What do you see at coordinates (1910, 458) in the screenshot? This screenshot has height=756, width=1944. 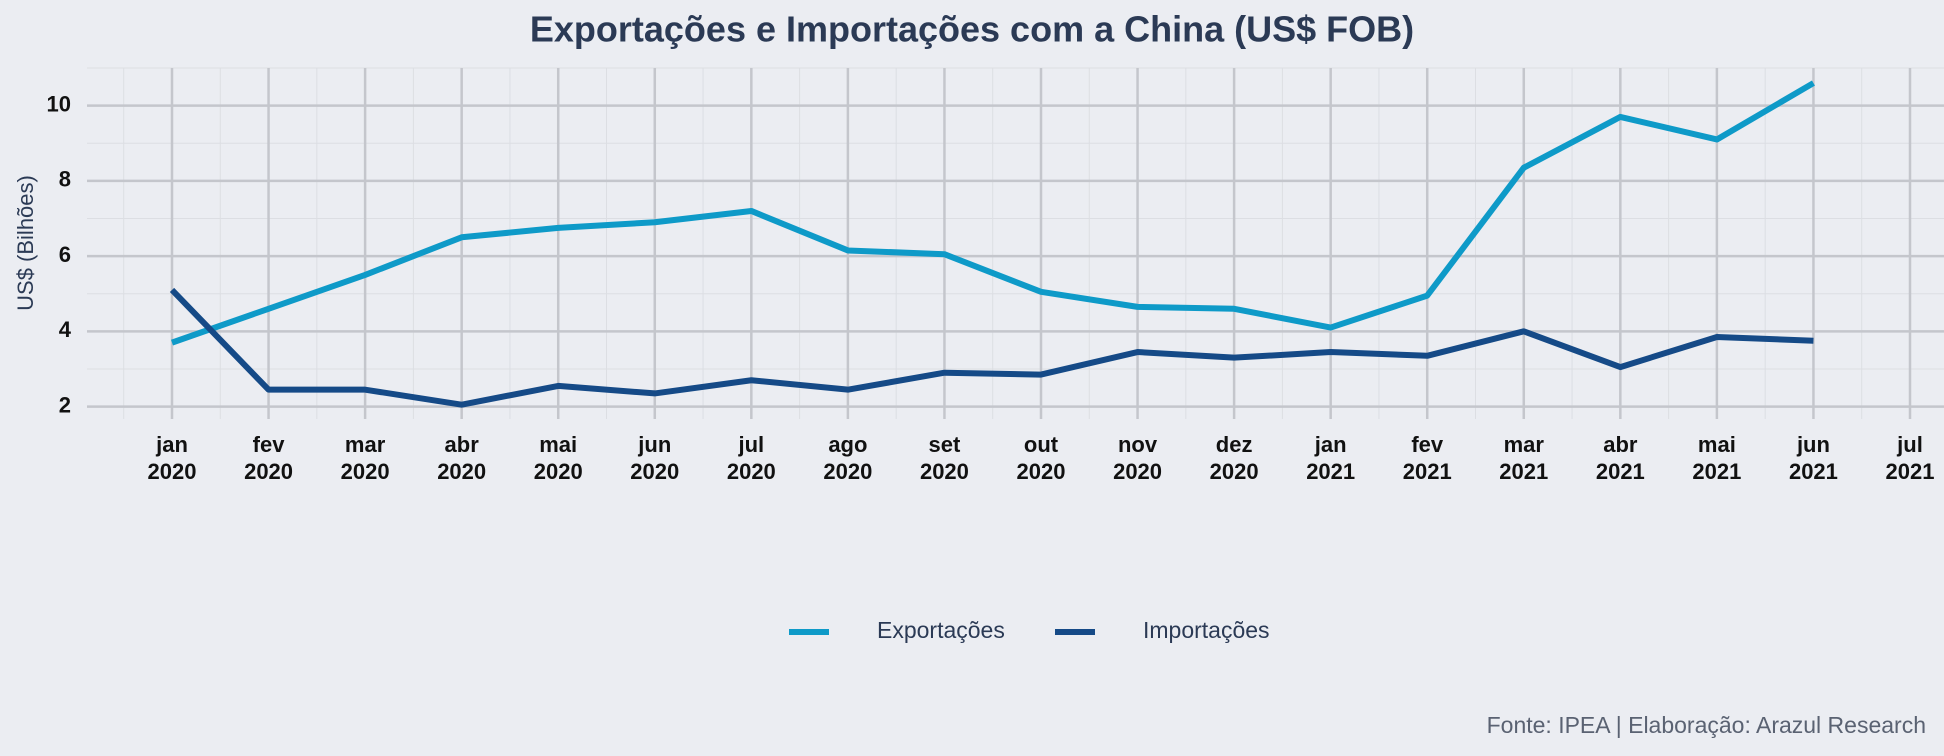 I see `x-tick-label: jul 2021` at bounding box center [1910, 458].